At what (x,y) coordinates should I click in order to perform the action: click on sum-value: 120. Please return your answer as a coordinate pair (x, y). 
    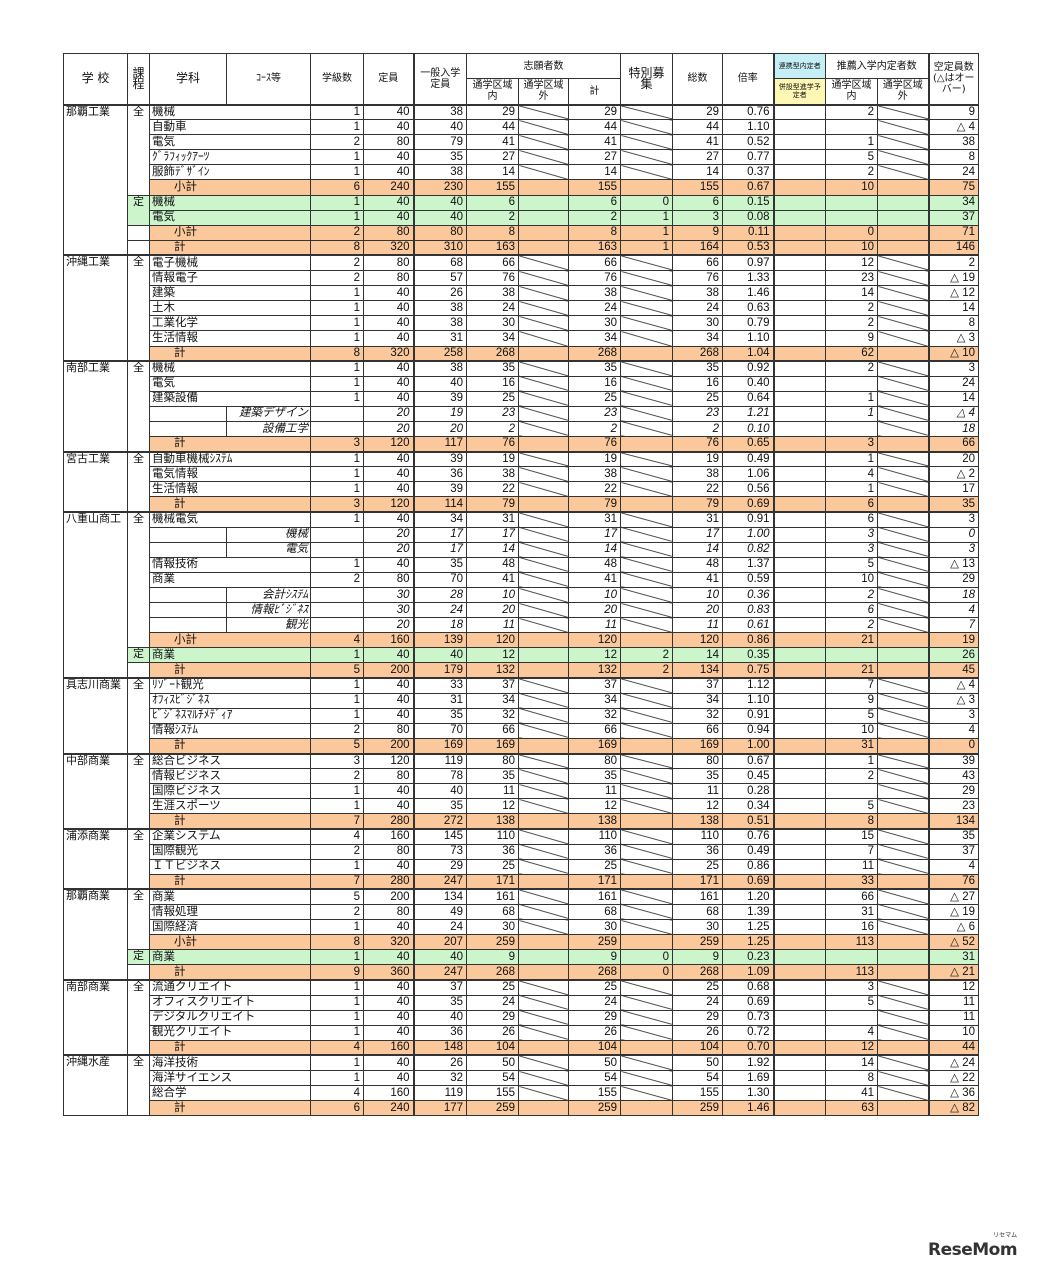
    Looking at the image, I should click on (697, 640).